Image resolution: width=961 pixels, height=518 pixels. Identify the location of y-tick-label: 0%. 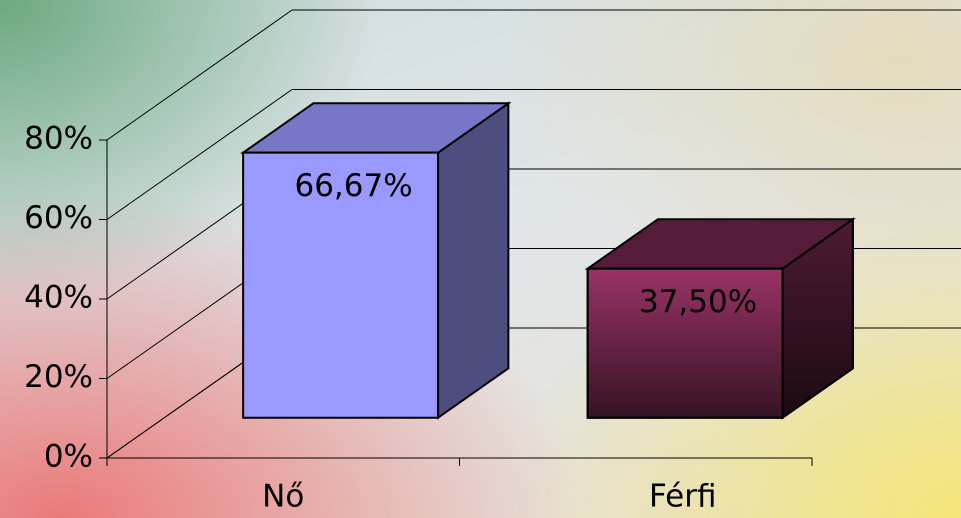
(68, 457).